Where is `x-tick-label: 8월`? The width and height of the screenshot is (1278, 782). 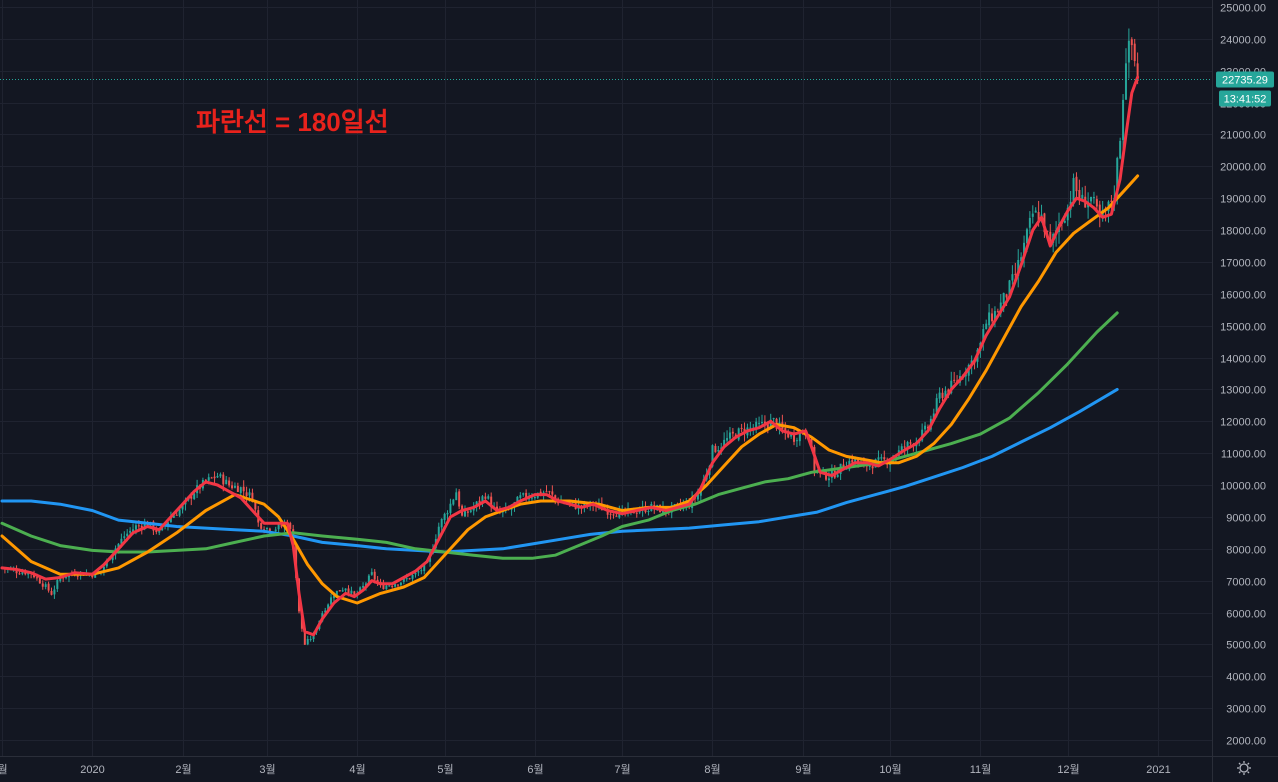 x-tick-label: 8월 is located at coordinates (712, 769).